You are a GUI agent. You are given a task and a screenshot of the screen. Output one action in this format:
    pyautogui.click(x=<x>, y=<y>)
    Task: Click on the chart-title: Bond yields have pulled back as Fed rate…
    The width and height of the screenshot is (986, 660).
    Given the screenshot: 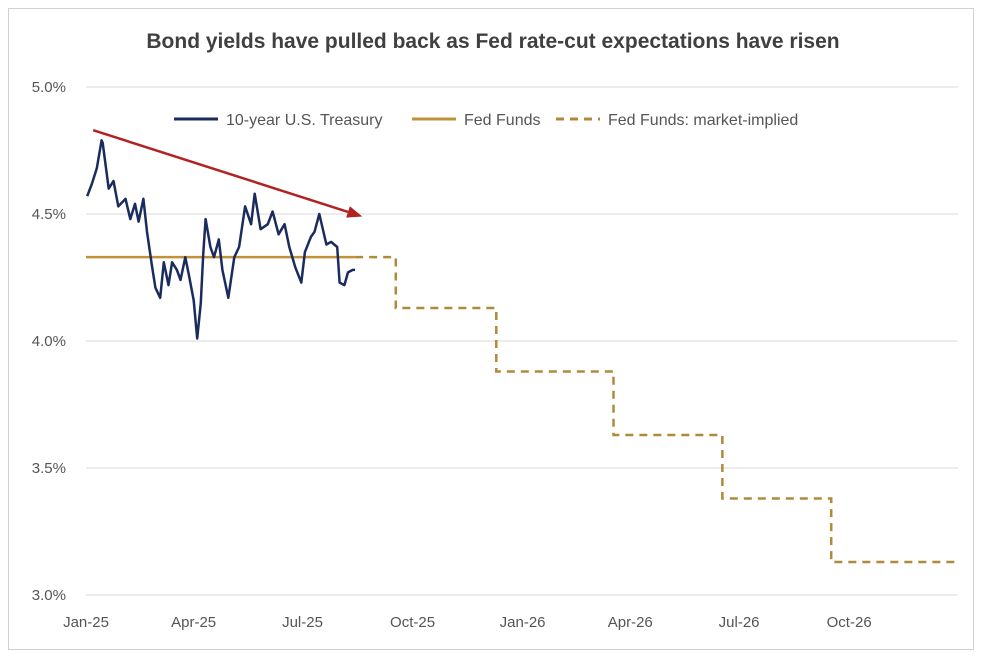 What is the action you would take?
    pyautogui.click(x=493, y=41)
    